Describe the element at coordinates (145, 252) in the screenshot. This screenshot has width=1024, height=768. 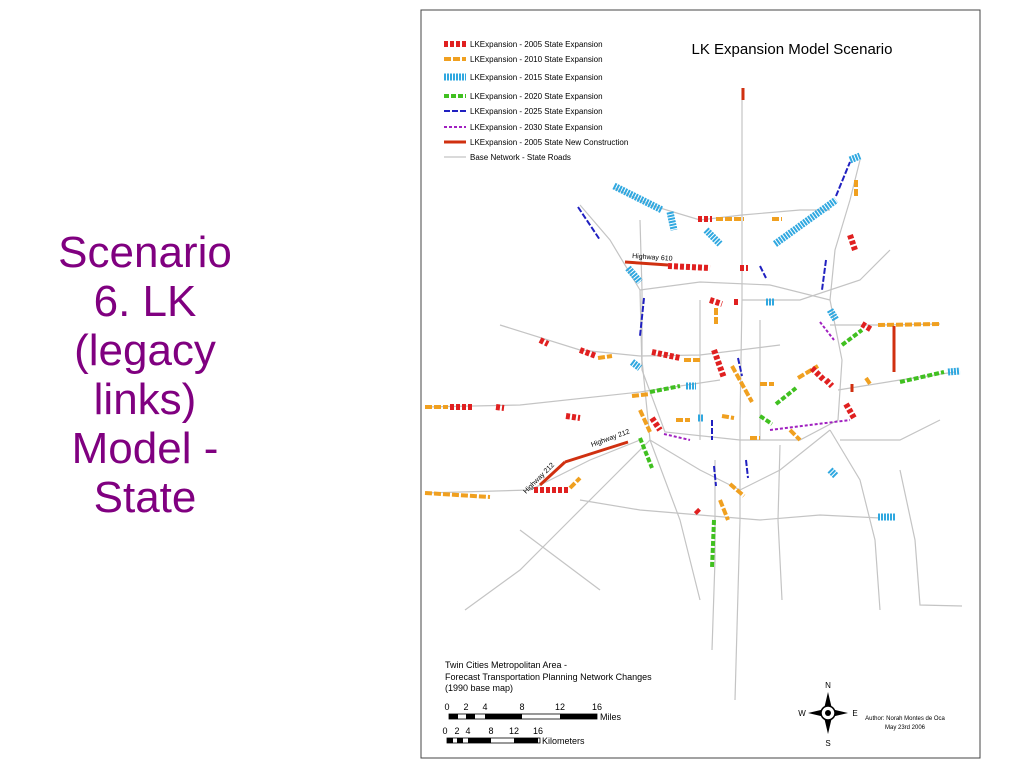
I see `title-line: Scenario` at that location.